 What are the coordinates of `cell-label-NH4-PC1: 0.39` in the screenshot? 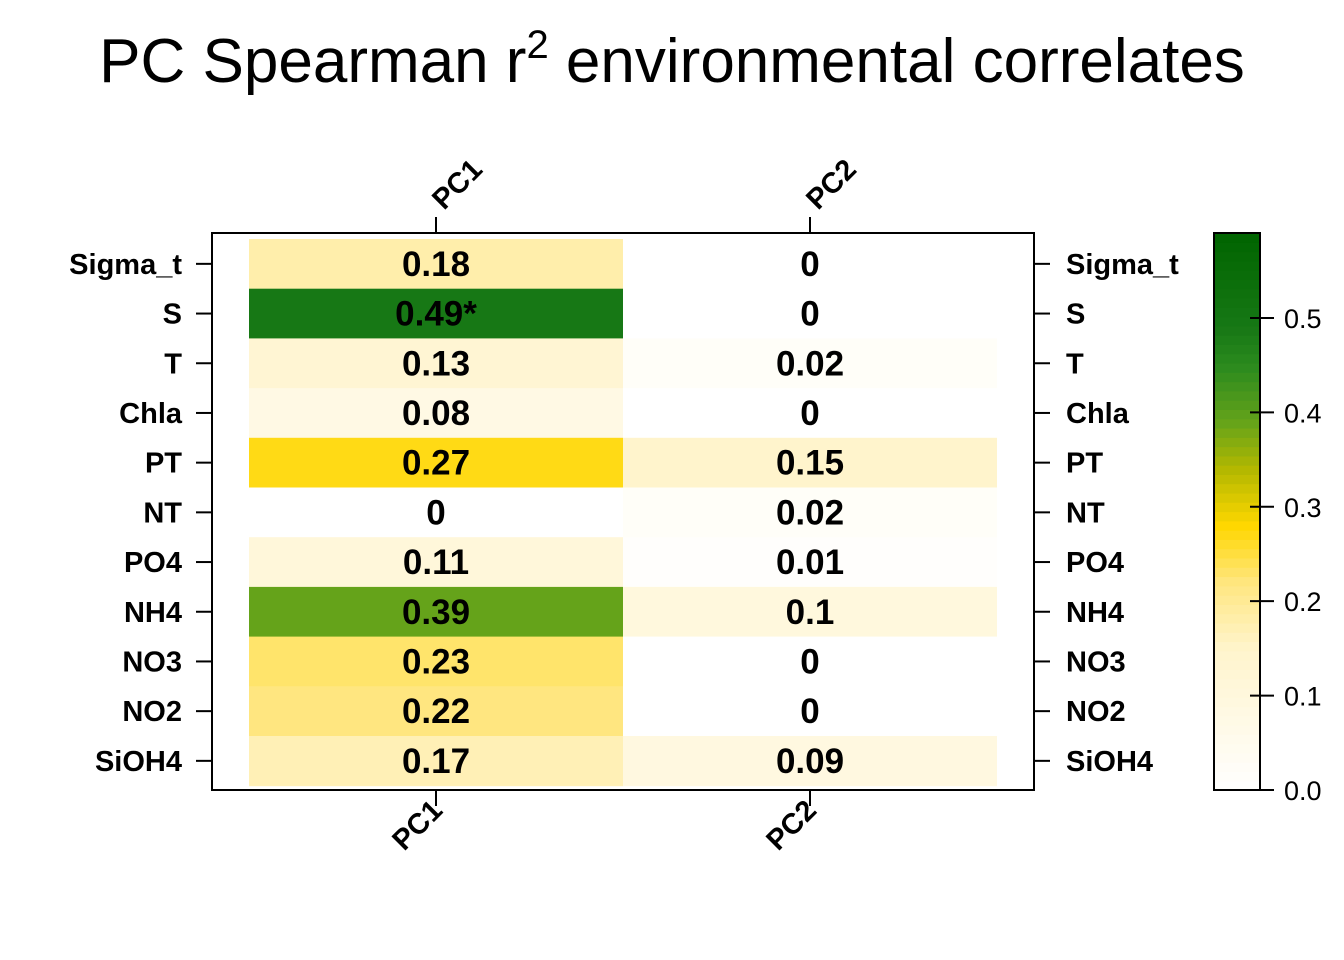 It's located at (436, 612).